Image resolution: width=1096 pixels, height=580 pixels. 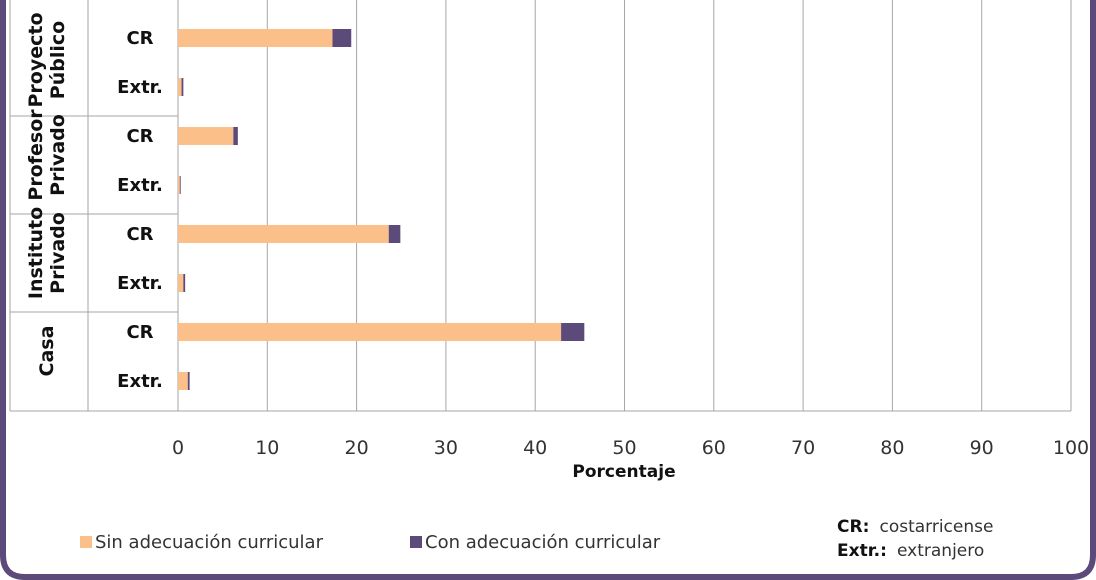 I want to click on x-axis-title: Porcentaje, so click(x=623, y=472).